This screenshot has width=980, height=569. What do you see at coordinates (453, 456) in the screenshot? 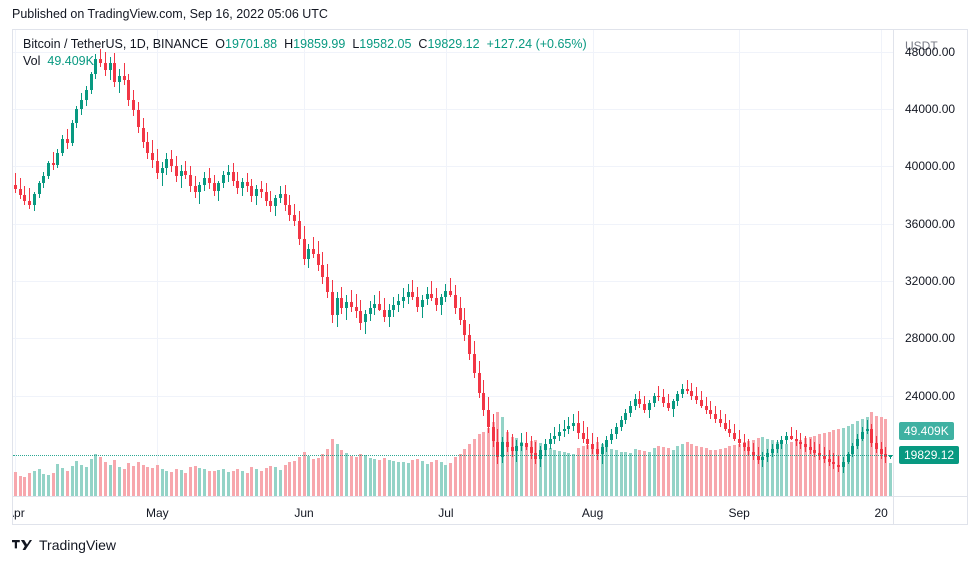
I see `current-price-line` at bounding box center [453, 456].